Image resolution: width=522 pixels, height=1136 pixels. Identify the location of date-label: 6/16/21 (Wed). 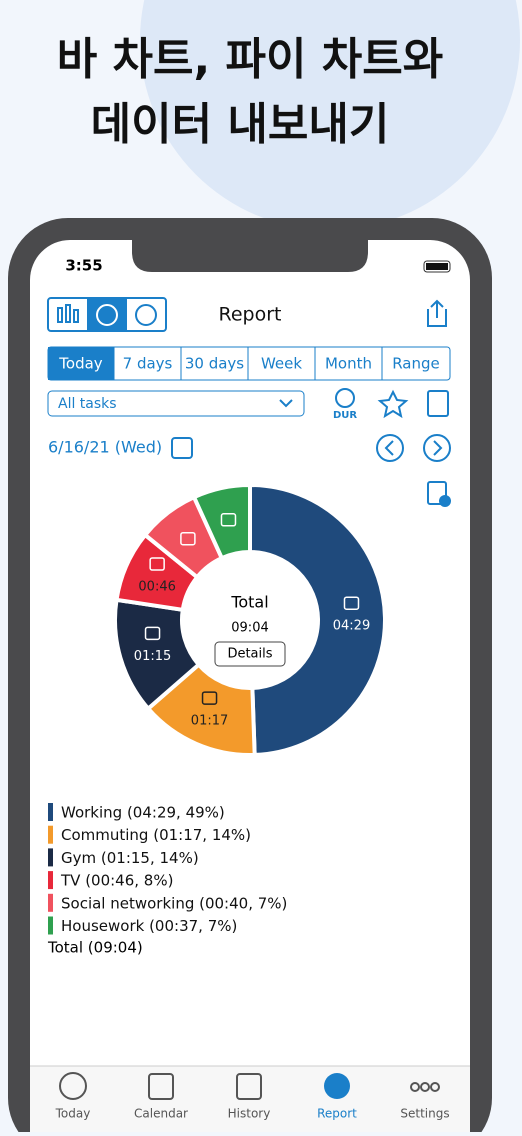
(105, 447).